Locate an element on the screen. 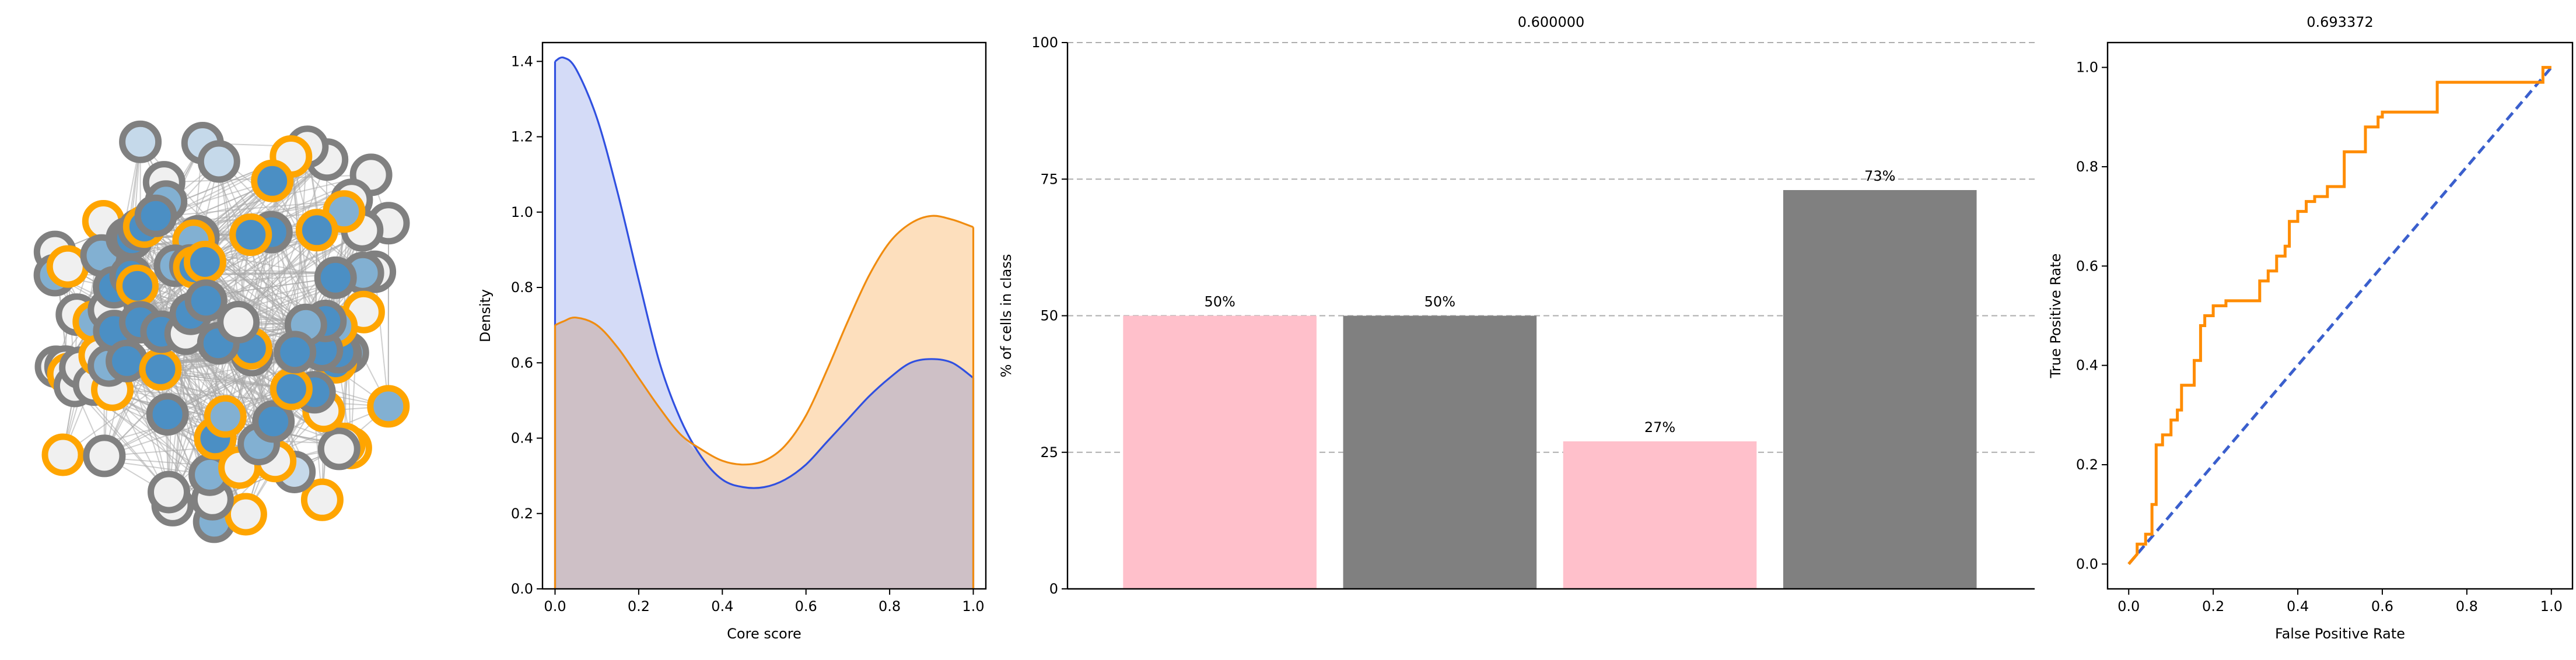 The image size is (2576, 660). density-x-tick-label: 0.8 is located at coordinates (889, 606).